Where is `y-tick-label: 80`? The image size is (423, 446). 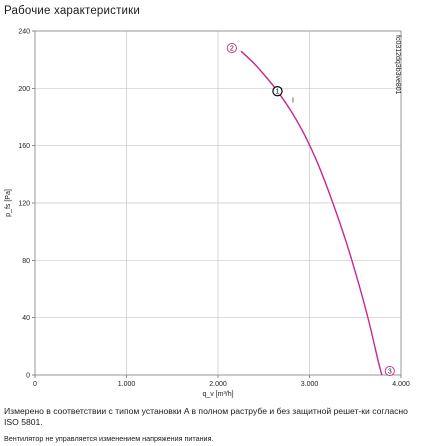 y-tick-label: 80 is located at coordinates (26, 261).